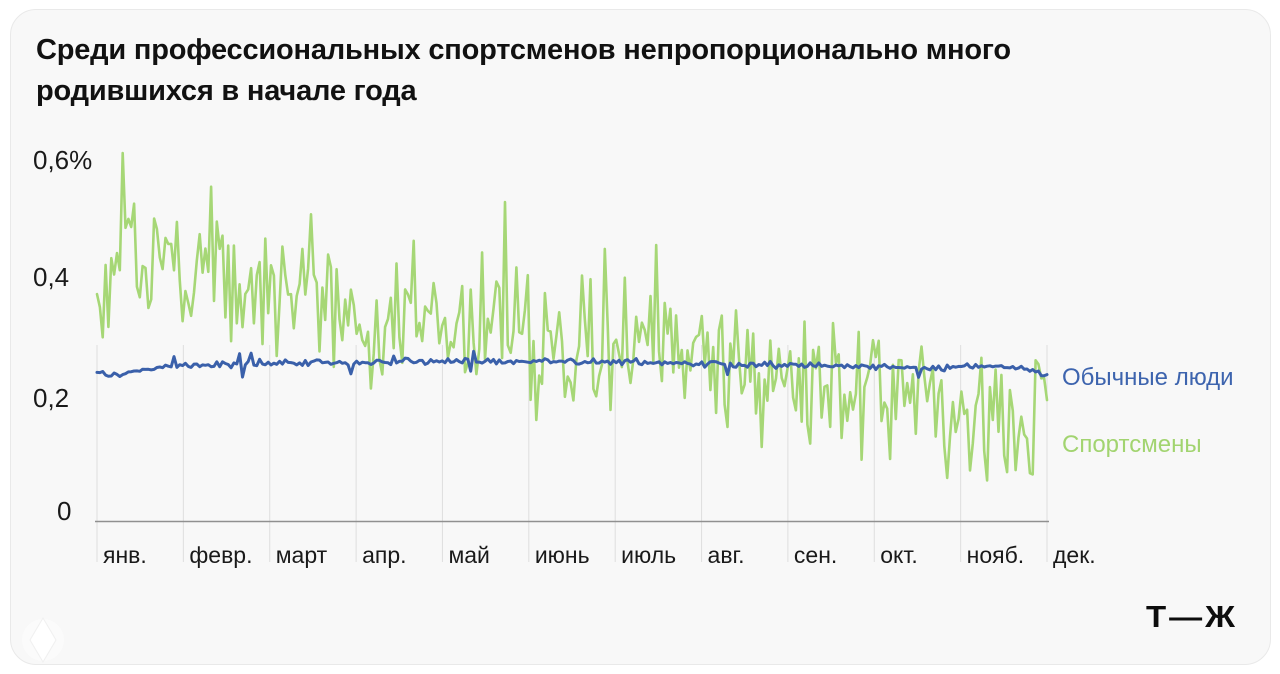 The height and width of the screenshot is (674, 1280). Describe the element at coordinates (51, 277) in the screenshot. I see `y-axis-tick-04: 0,4` at that location.